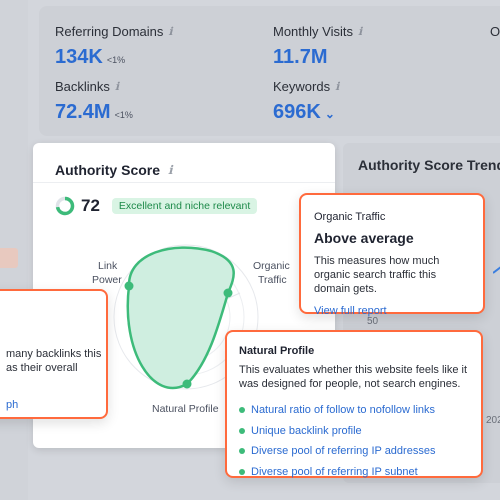  Describe the element at coordinates (297, 112) in the screenshot. I see `metric-value: 696K` at that location.